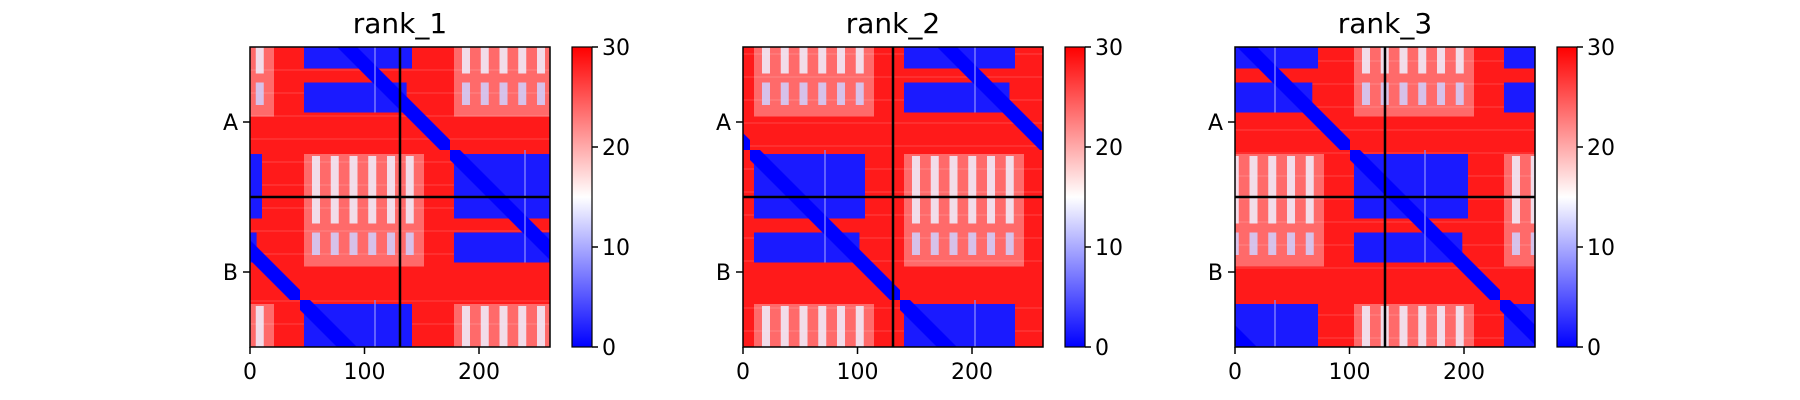 The height and width of the screenshot is (400, 1800). I want to click on panel-title: rank_1, so click(400, 23).